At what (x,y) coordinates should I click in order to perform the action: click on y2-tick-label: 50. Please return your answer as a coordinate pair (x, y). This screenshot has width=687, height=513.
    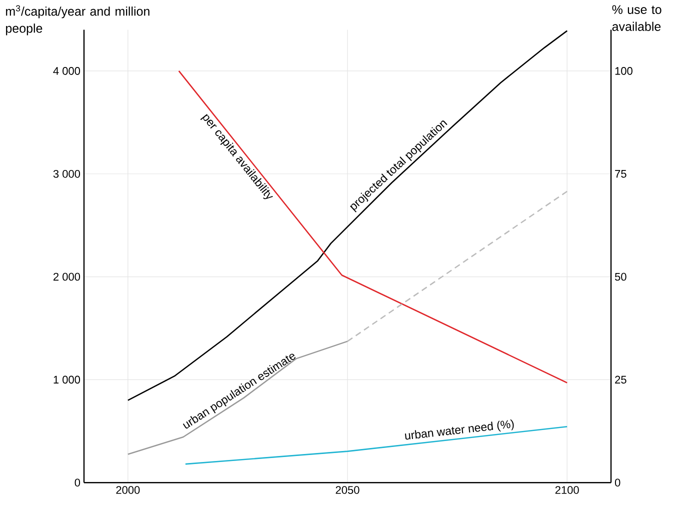
    Looking at the image, I should click on (620, 276).